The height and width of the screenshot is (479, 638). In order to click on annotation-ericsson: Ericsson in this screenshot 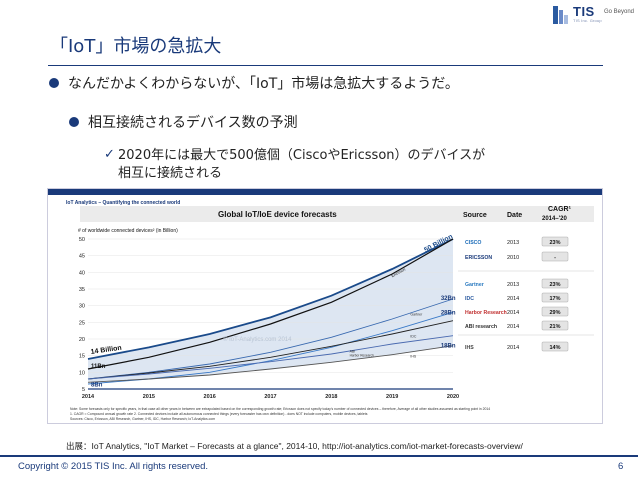, I will do `click(398, 273)`.